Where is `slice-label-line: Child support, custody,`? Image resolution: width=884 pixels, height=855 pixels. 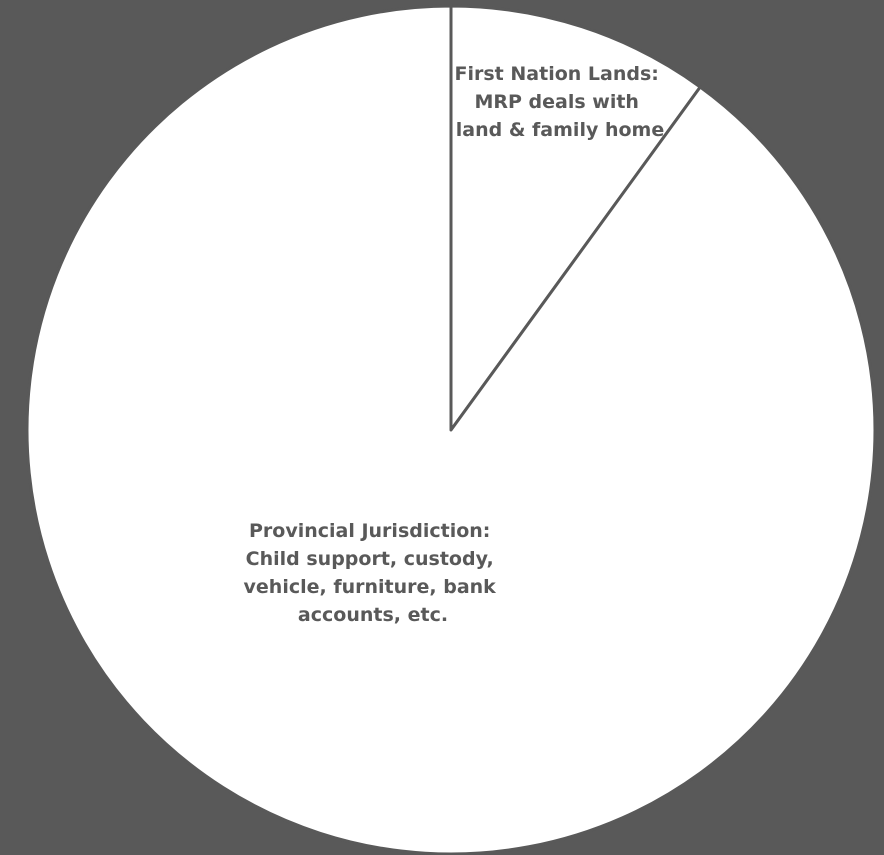
slice-label-line: Child support, custody, is located at coordinates (370, 559).